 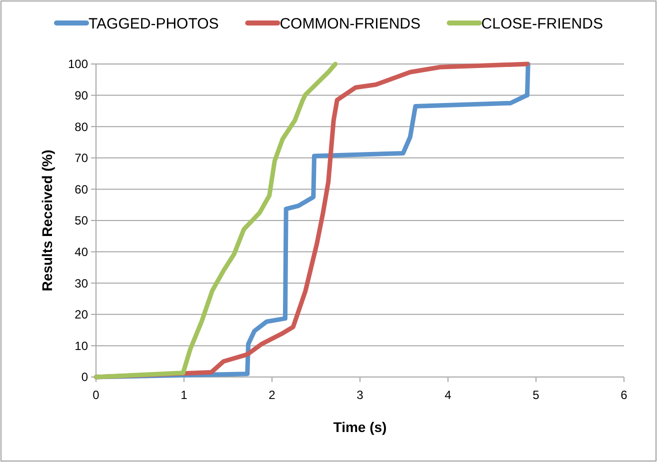 I want to click on x-tick-label: 5, so click(x=536, y=395).